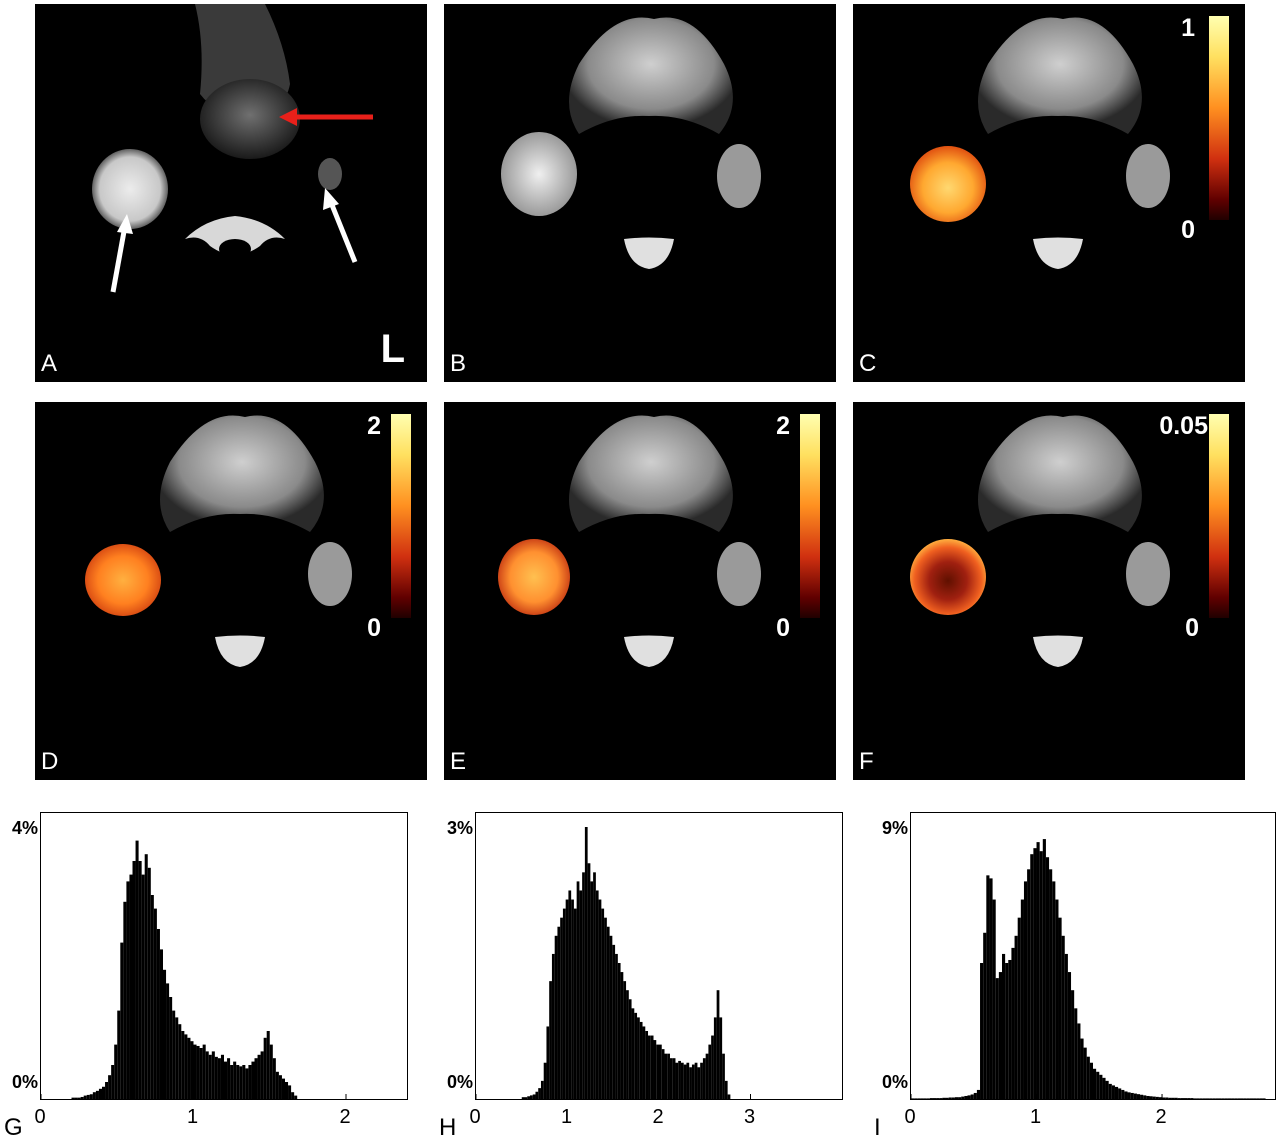 The image size is (1280, 1142). I want to click on histogram-h-ymax: 3%, so click(459, 828).